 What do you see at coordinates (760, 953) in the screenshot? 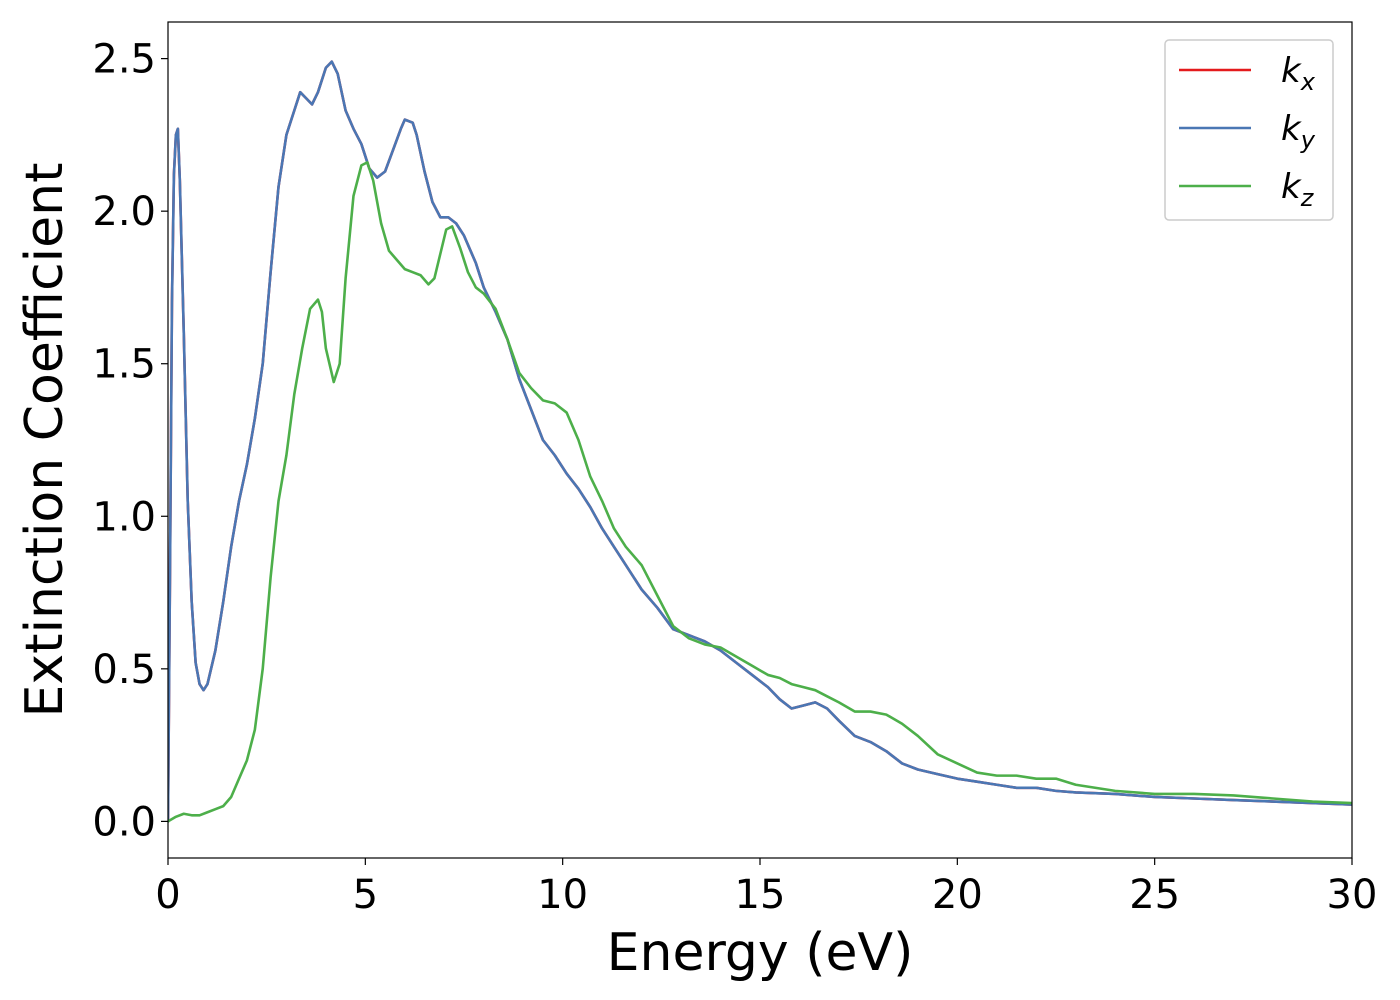
I see `x-axis-title: Energy (eV)` at bounding box center [760, 953].